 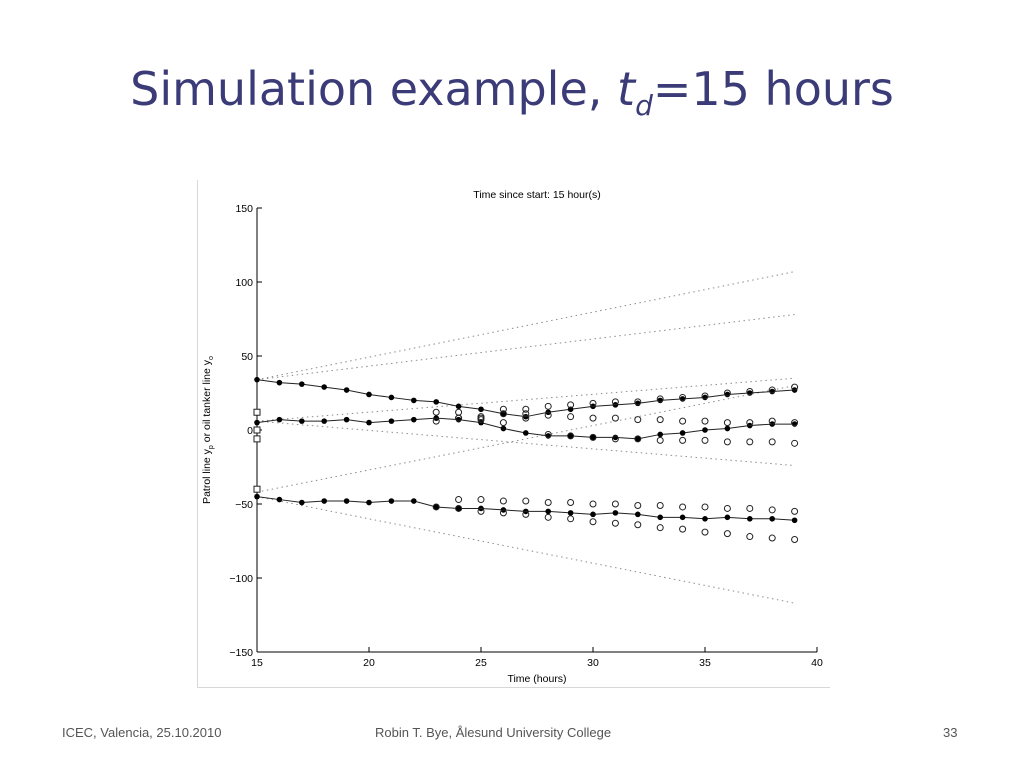 I want to click on x-tick-label-20: 20, so click(x=369, y=663).